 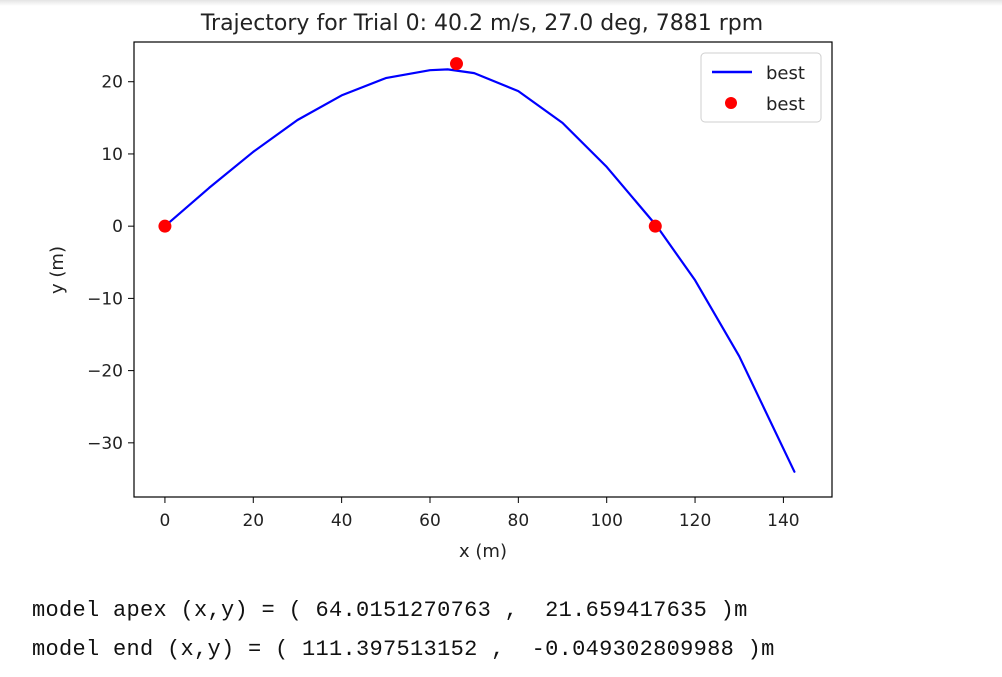 I want to click on y-tick-label: −10, so click(x=105, y=299).